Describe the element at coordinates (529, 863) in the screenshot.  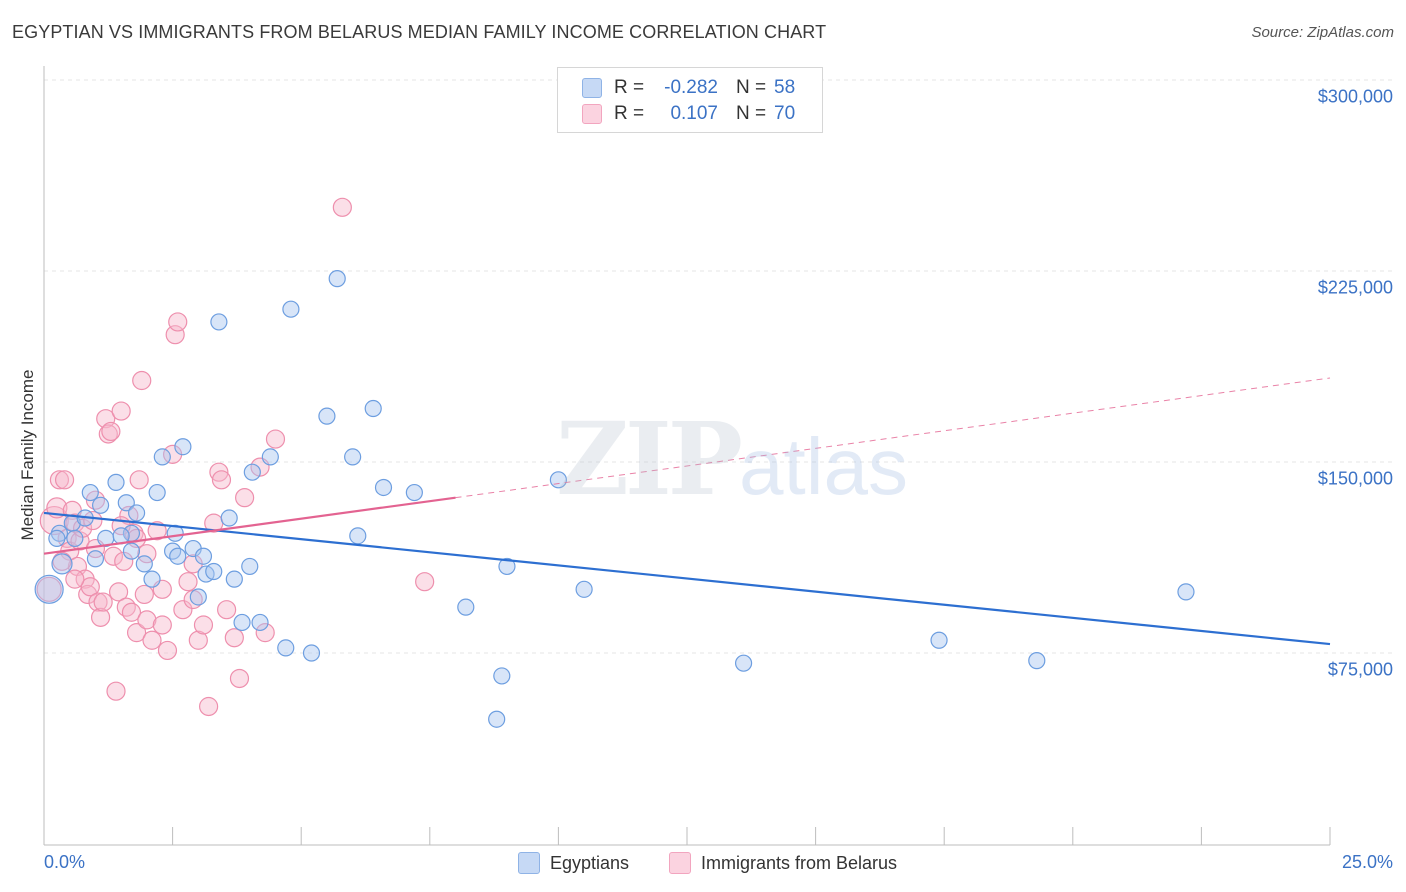
I see `bottom-swatch-blue` at that location.